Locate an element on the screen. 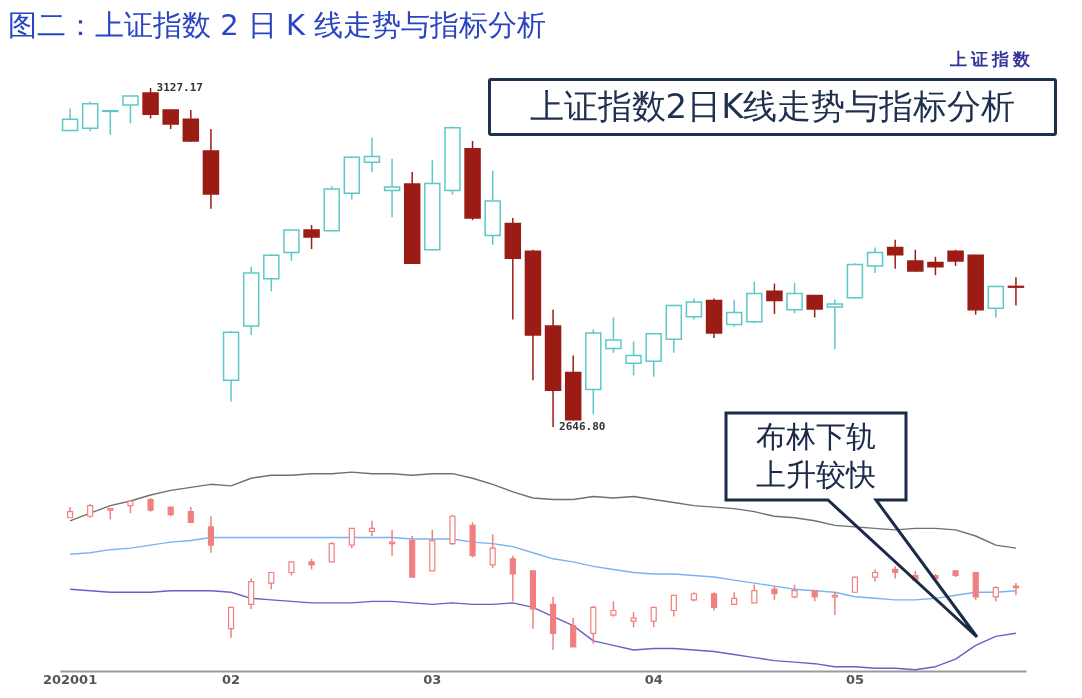 The width and height of the screenshot is (1082, 698). x-tick-label: 05 is located at coordinates (854, 679).